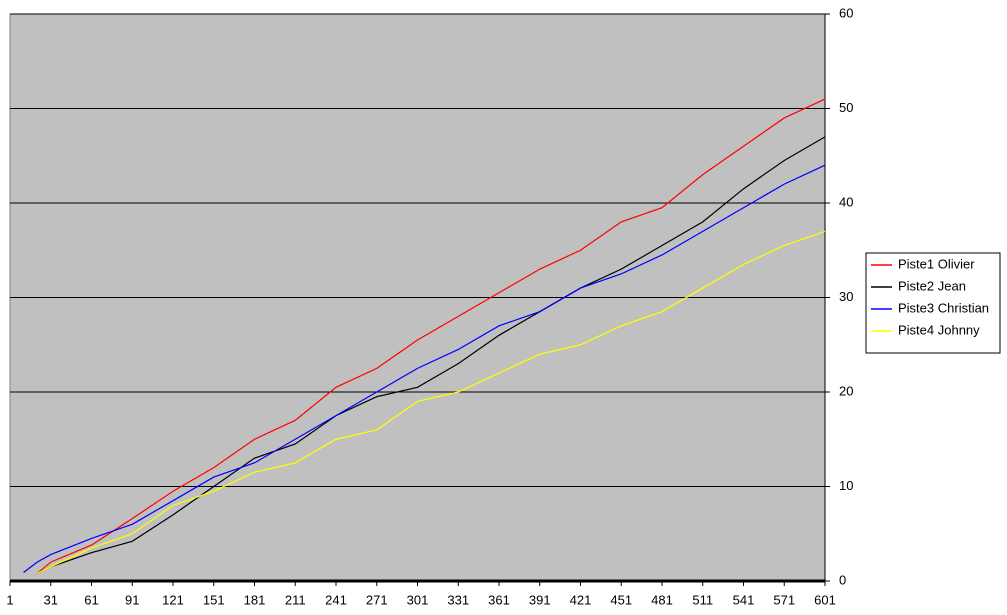 The width and height of the screenshot is (1007, 615). Describe the element at coordinates (581, 599) in the screenshot. I see `x-tick-label: 421` at that location.